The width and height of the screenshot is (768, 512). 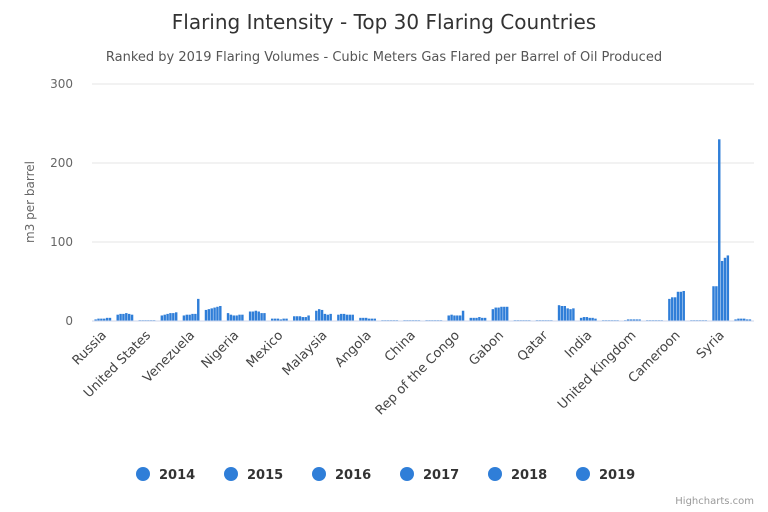 What do you see at coordinates (294, 318) in the screenshot?
I see `bar-oman-2014` at bounding box center [294, 318].